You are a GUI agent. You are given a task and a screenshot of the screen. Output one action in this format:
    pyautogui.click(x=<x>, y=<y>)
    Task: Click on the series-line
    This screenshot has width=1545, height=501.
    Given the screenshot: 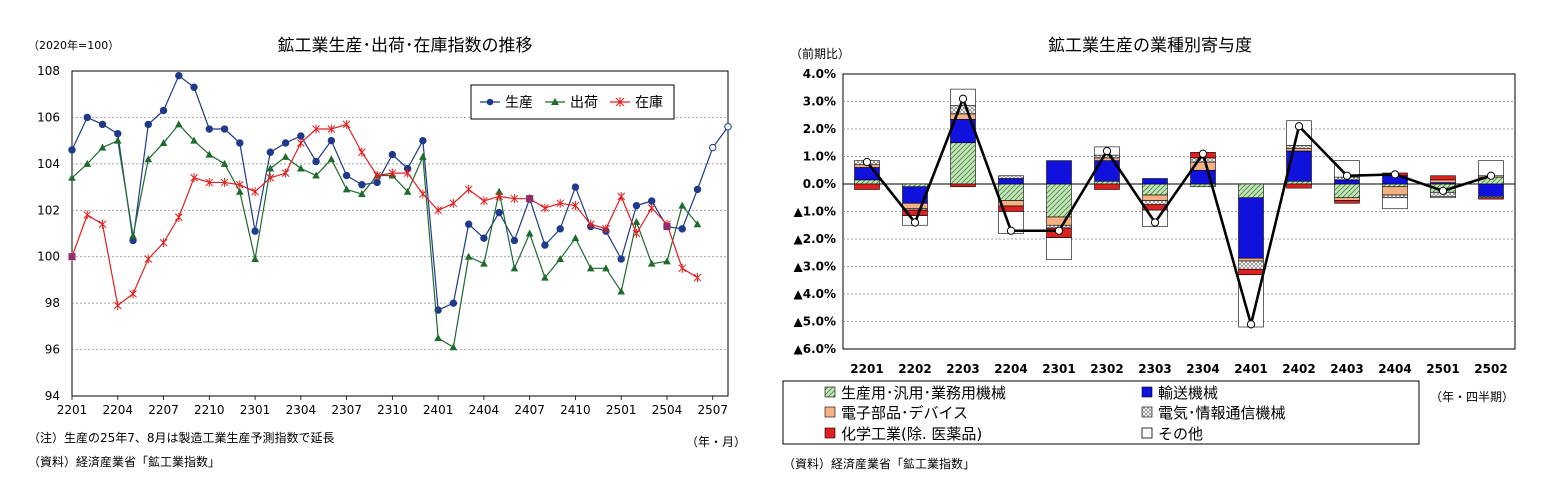 What is the action you would take?
    pyautogui.click(x=384, y=215)
    